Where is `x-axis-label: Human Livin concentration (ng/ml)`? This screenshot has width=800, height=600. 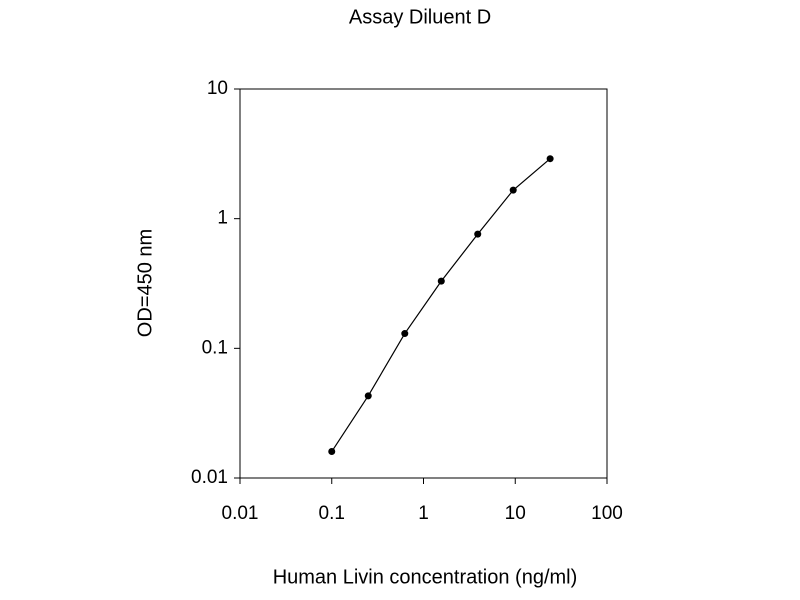 x-axis-label: Human Livin concentration (ng/ml) is located at coordinates (425, 577).